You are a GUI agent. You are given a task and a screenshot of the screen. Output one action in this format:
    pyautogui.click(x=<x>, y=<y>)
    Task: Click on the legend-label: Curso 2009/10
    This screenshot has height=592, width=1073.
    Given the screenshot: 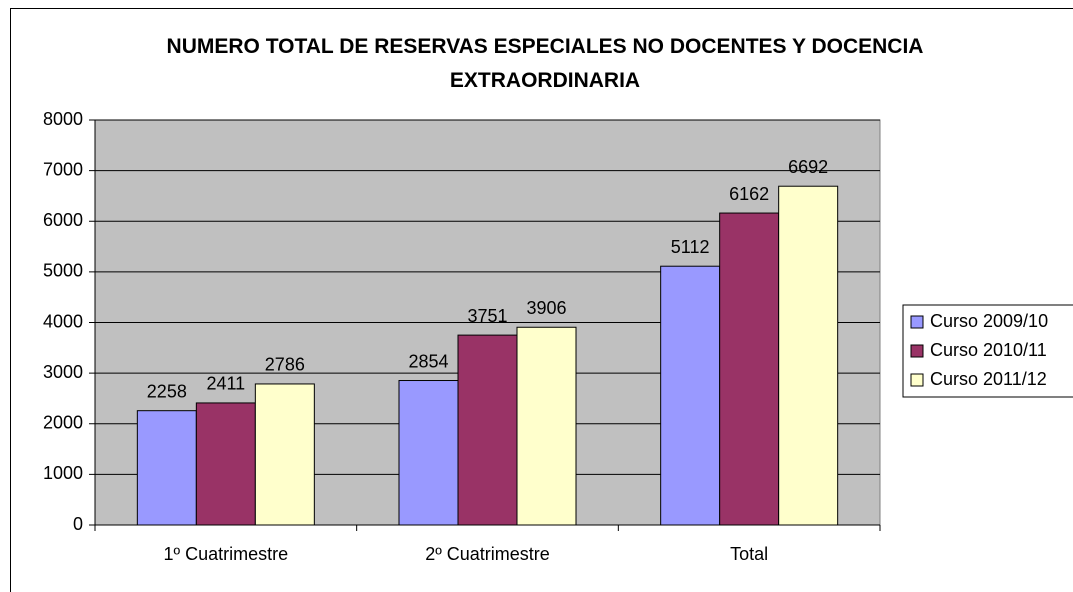 What is the action you would take?
    pyautogui.click(x=989, y=321)
    